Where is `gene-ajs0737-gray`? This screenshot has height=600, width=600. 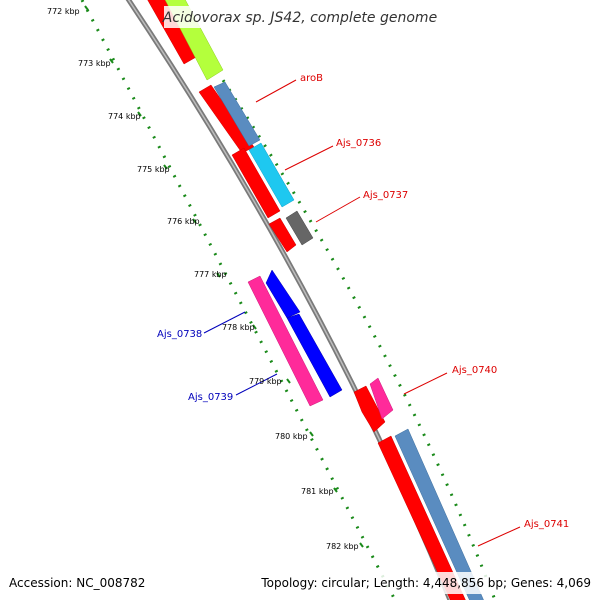
gene-ajs0737-gray is located at coordinates (299, 228).